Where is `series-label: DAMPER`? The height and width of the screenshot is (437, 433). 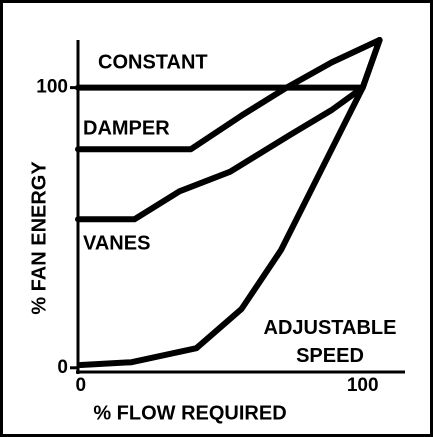 series-label: DAMPER is located at coordinates (126, 128).